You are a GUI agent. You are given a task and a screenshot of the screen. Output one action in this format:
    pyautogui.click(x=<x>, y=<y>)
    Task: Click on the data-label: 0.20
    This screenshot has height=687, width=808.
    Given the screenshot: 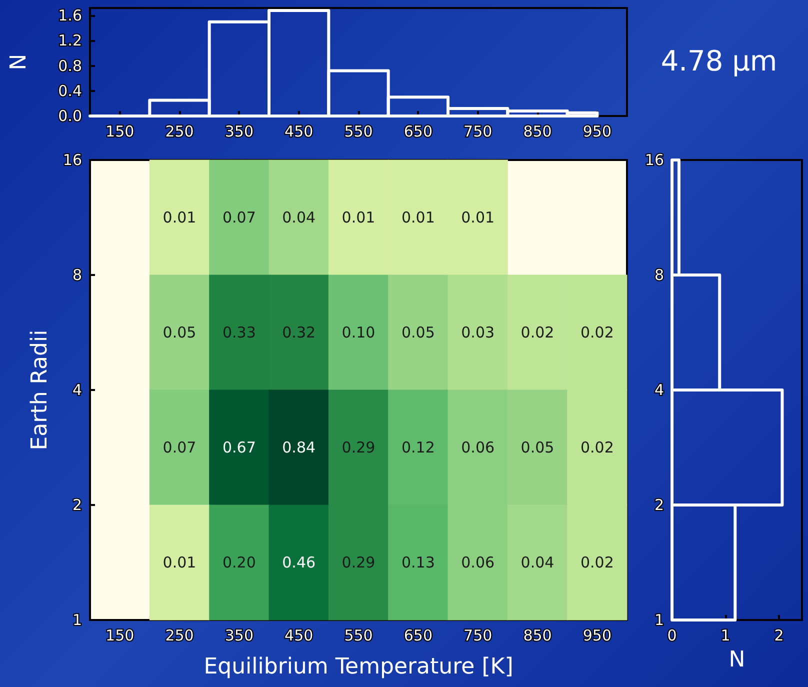 What is the action you would take?
    pyautogui.click(x=239, y=563)
    